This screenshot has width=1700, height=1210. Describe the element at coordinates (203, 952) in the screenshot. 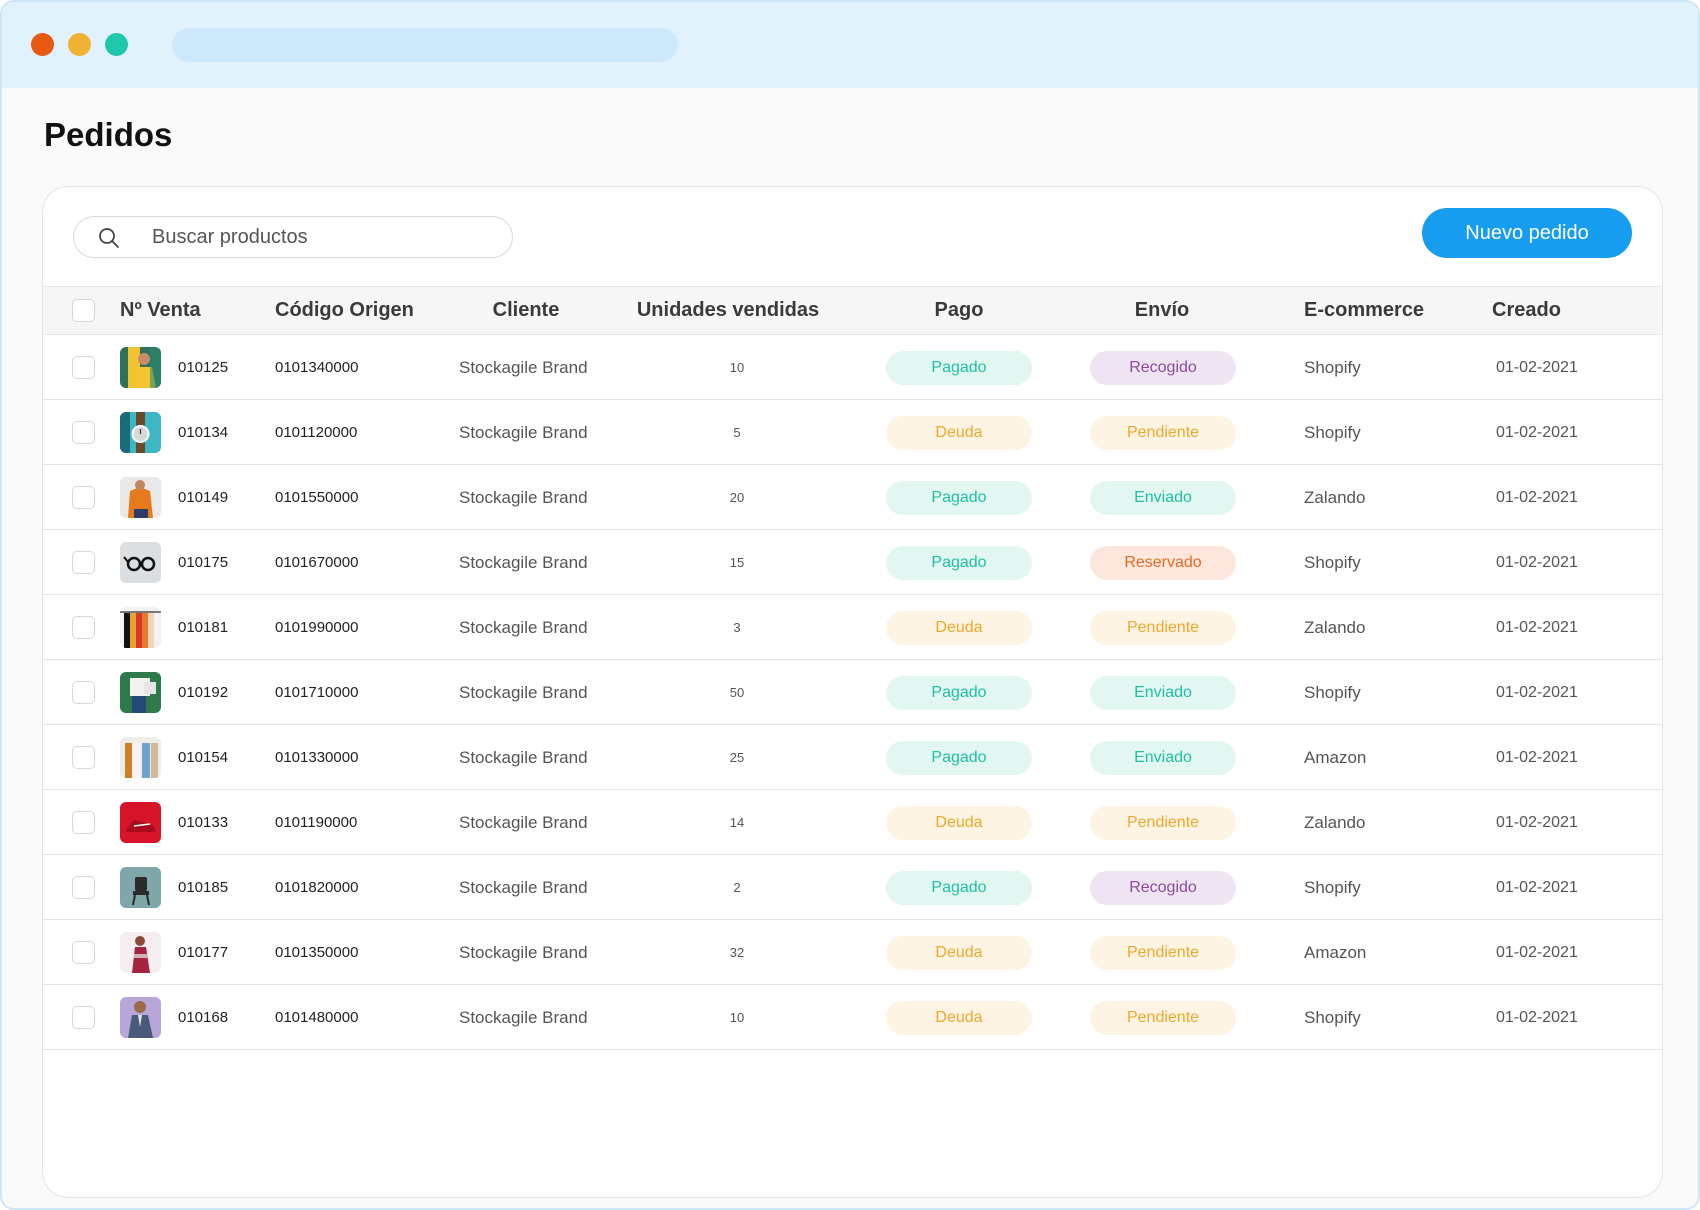

I see `sale-number: 010177` at that location.